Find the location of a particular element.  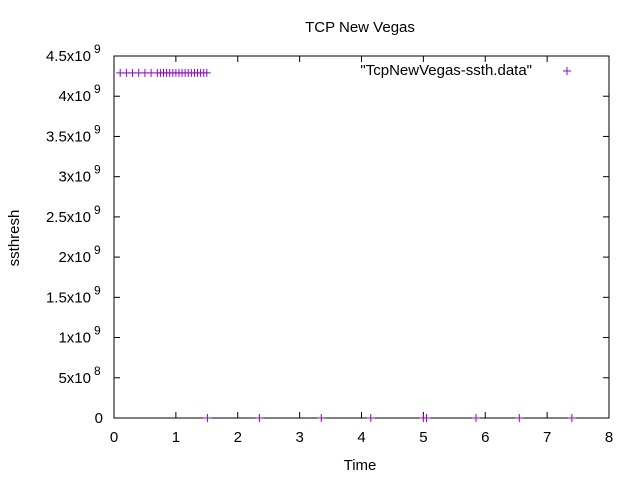

legend: "TcpNewVegas-ssth.data" is located at coordinates (465, 70).